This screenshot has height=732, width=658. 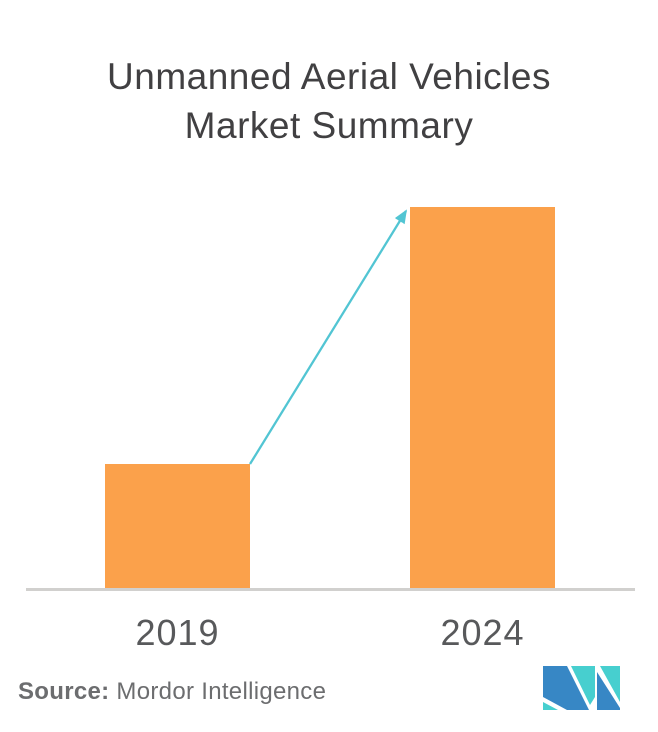 I want to click on bar-2019, so click(x=177, y=527).